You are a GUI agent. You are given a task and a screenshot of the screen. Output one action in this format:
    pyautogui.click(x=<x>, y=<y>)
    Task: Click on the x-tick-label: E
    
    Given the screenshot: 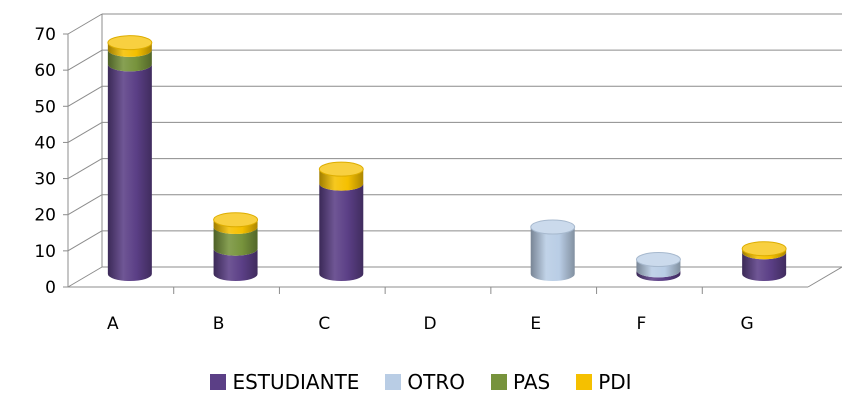 What is the action you would take?
    pyautogui.click(x=535, y=324)
    